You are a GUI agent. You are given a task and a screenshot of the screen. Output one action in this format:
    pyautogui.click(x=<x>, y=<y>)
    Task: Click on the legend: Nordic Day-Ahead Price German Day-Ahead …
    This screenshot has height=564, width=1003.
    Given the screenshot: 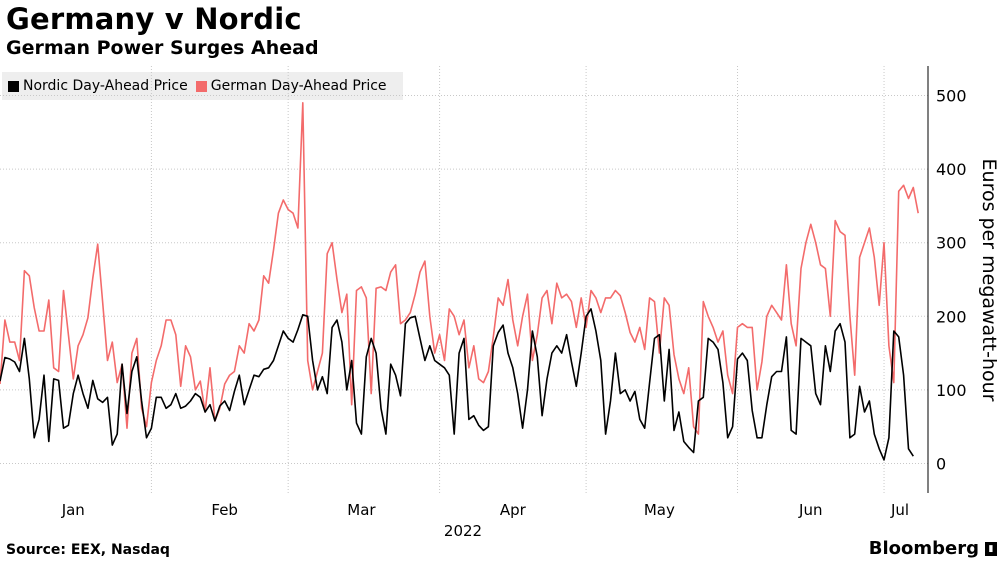 What is the action you would take?
    pyautogui.click(x=202, y=86)
    